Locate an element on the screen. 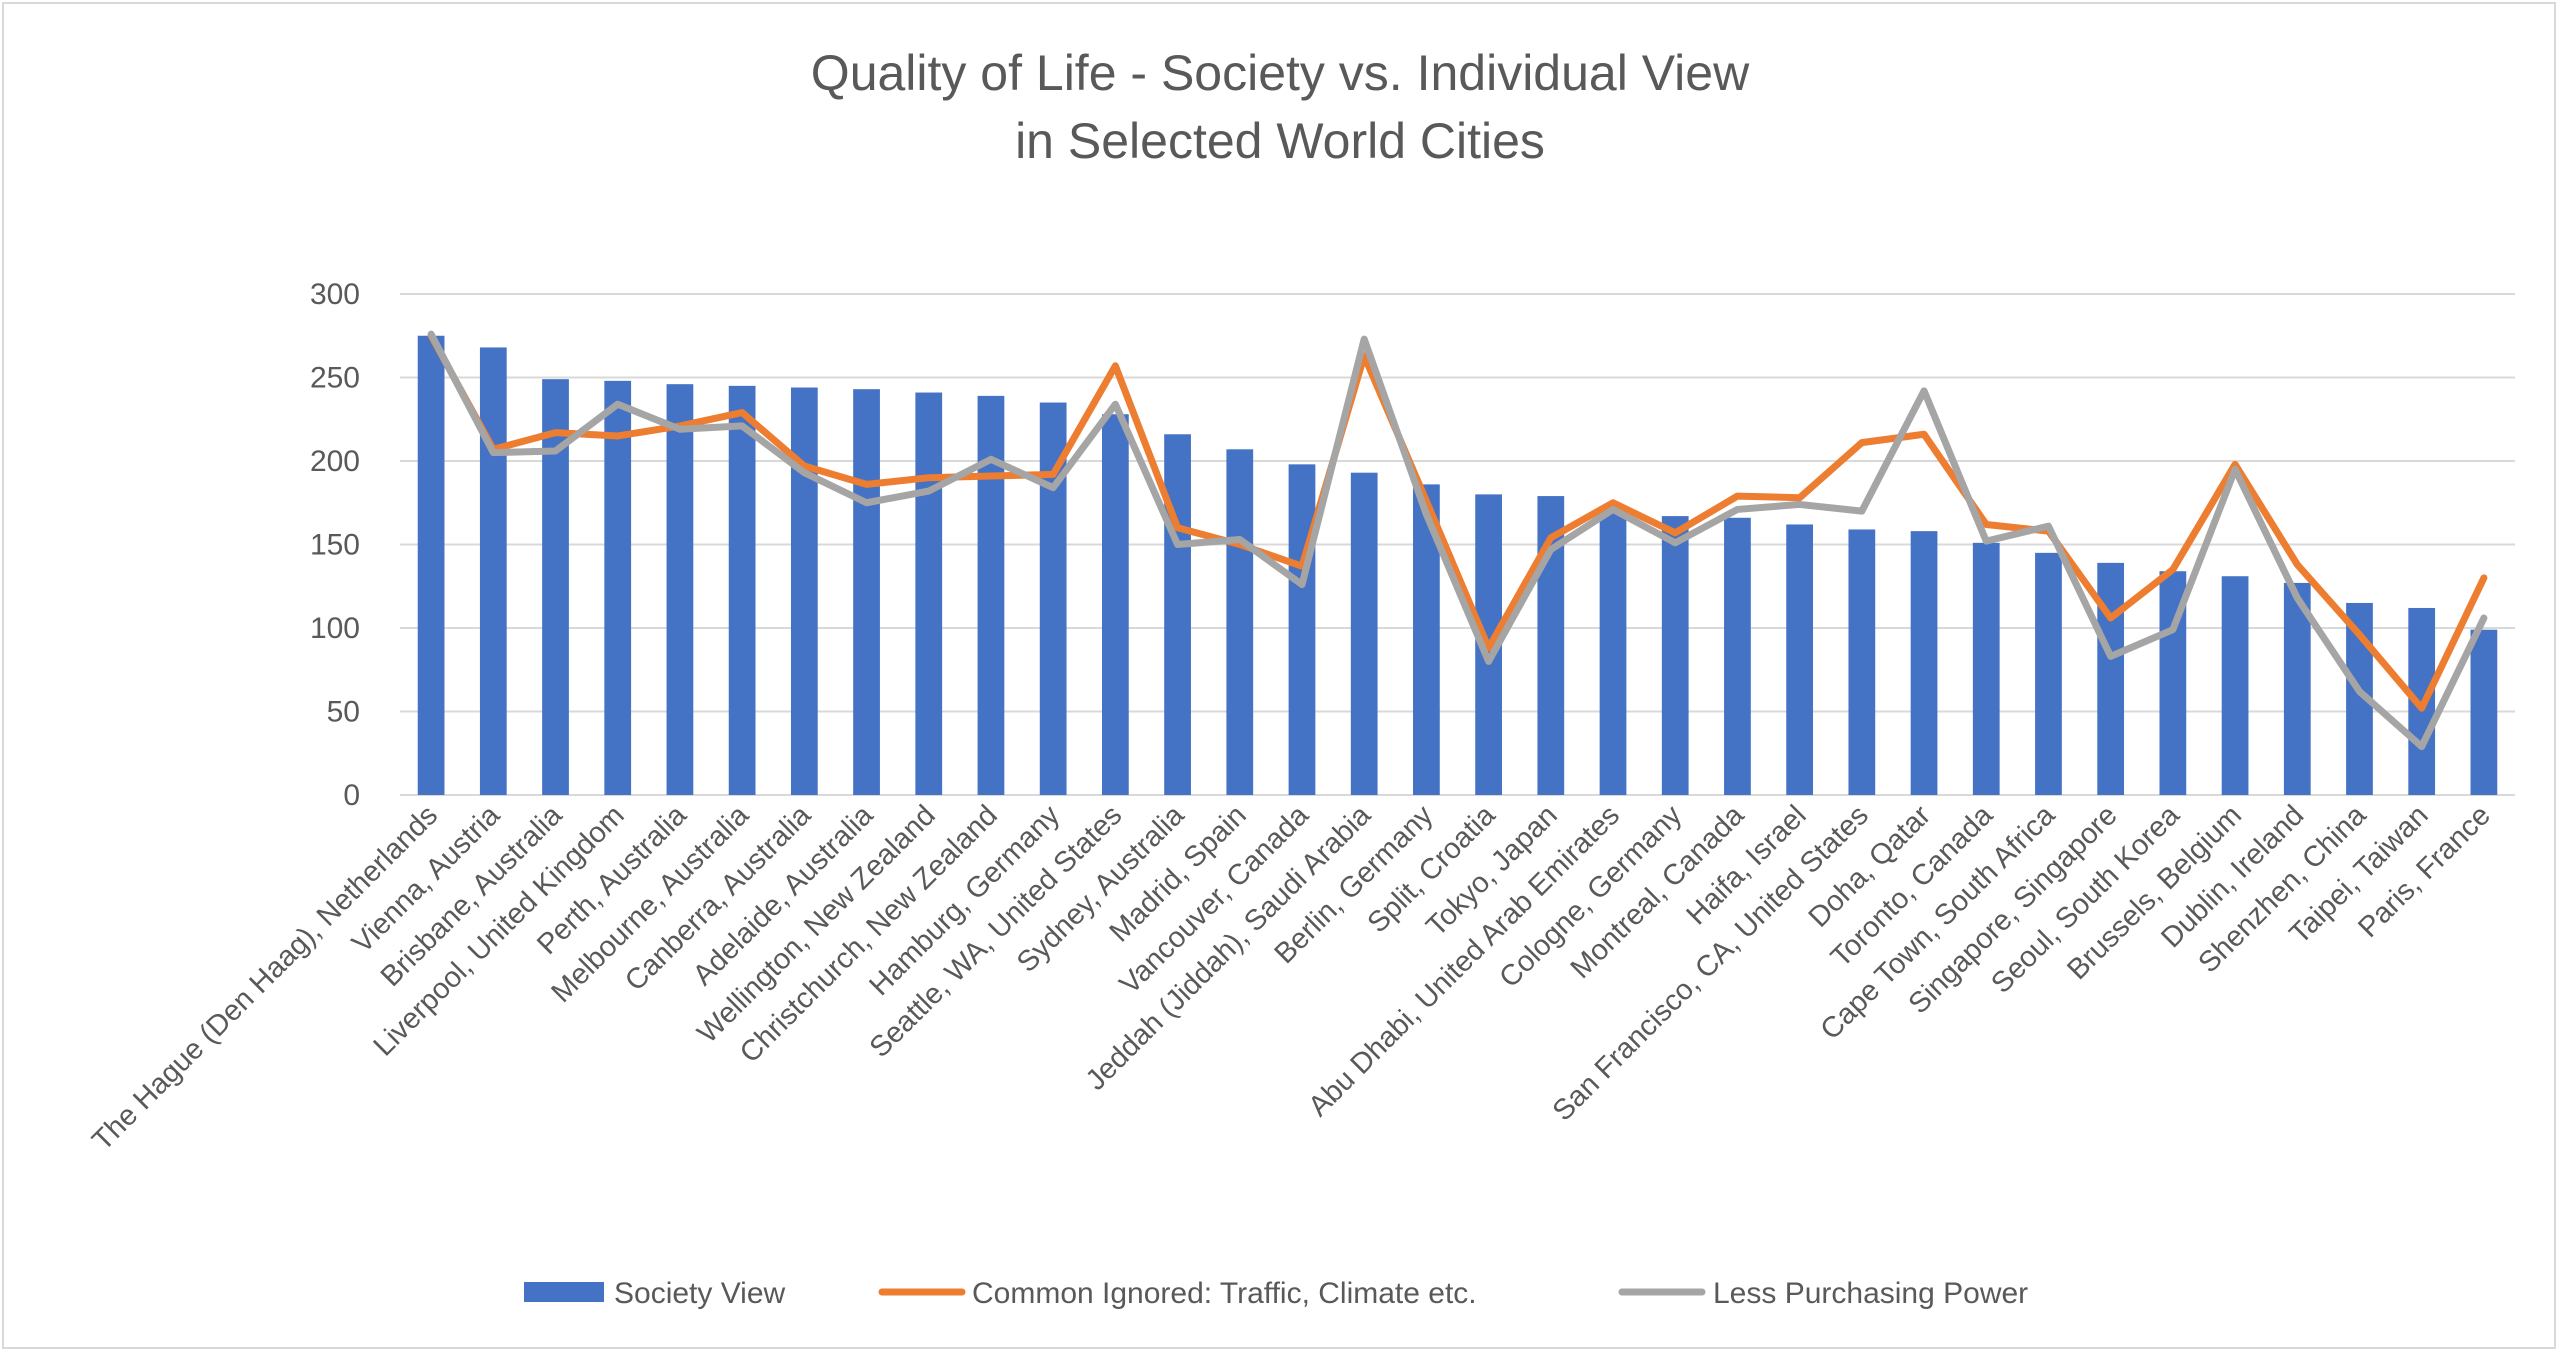  y-axis-ticks: 0 50 100 150 200 250 300 is located at coordinates (335, 545).